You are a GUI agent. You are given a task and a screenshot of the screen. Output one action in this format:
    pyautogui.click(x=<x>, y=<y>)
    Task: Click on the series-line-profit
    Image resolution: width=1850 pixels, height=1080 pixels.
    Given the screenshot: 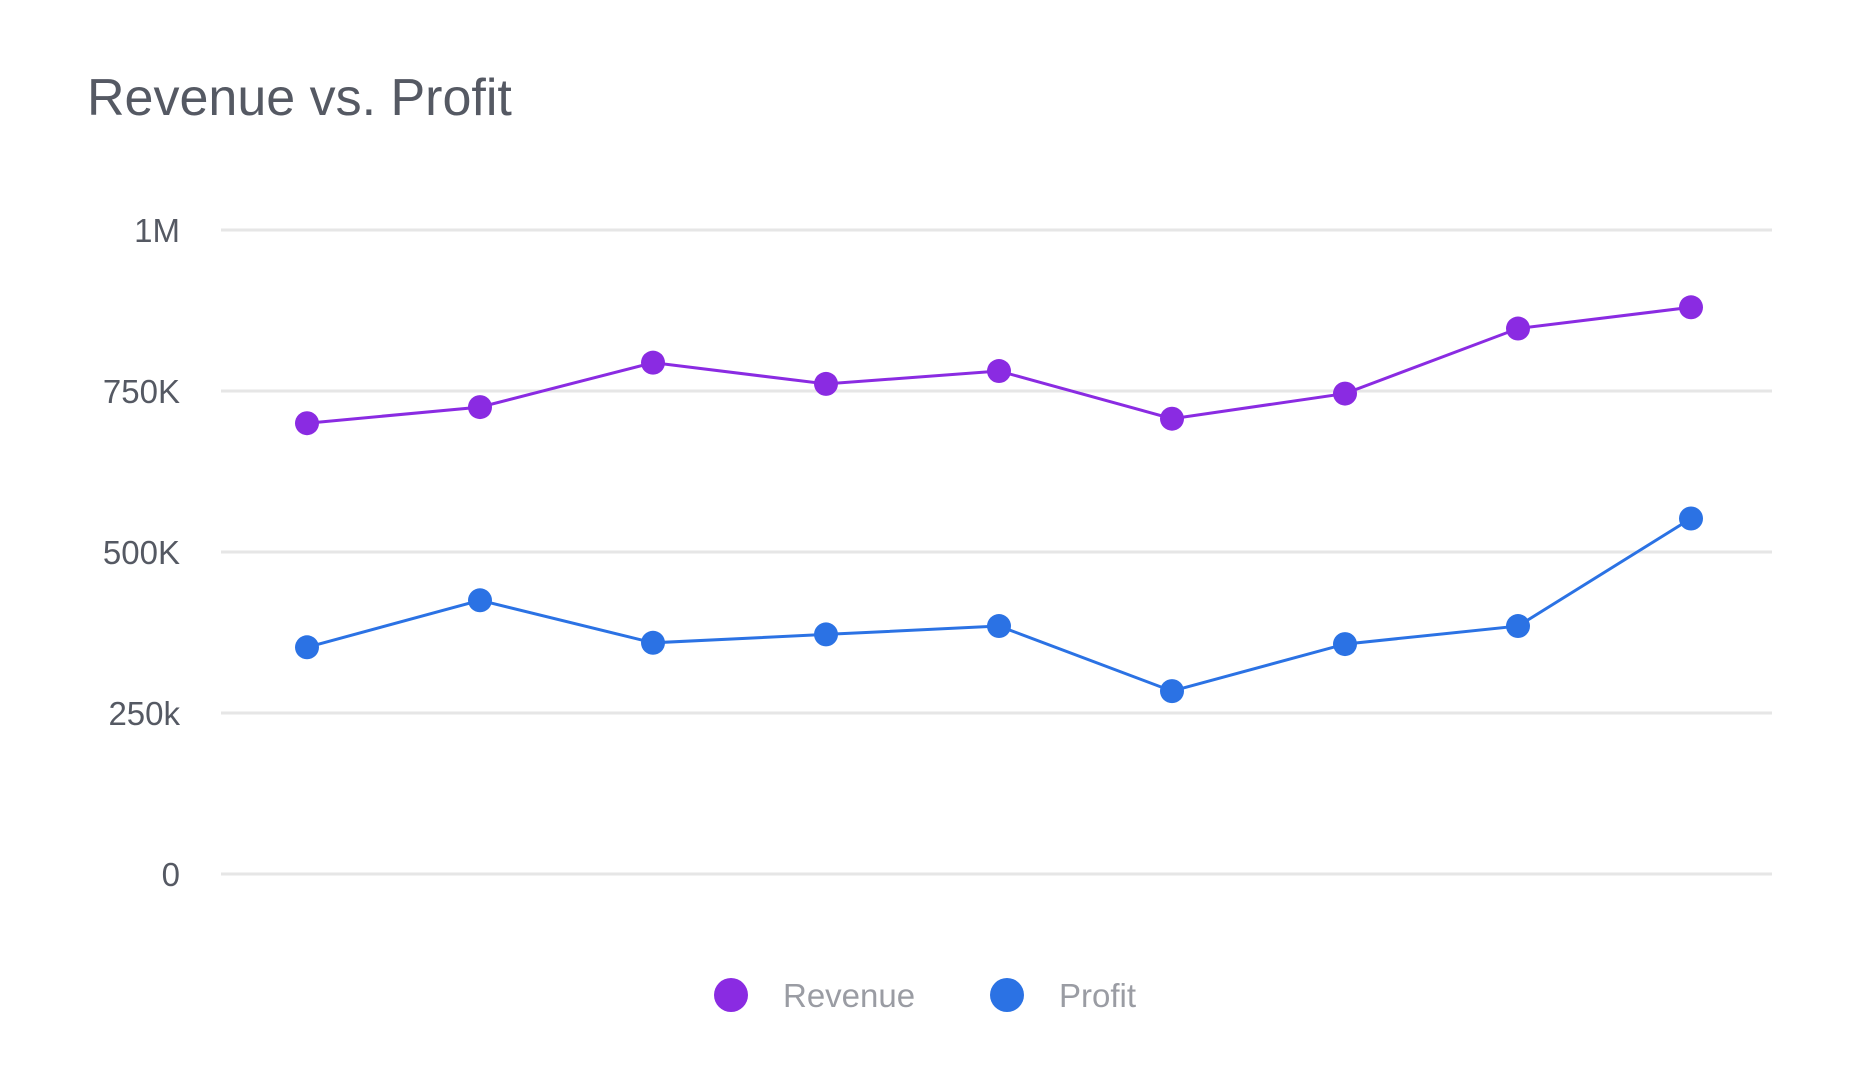 What is the action you would take?
    pyautogui.click(x=999, y=605)
    